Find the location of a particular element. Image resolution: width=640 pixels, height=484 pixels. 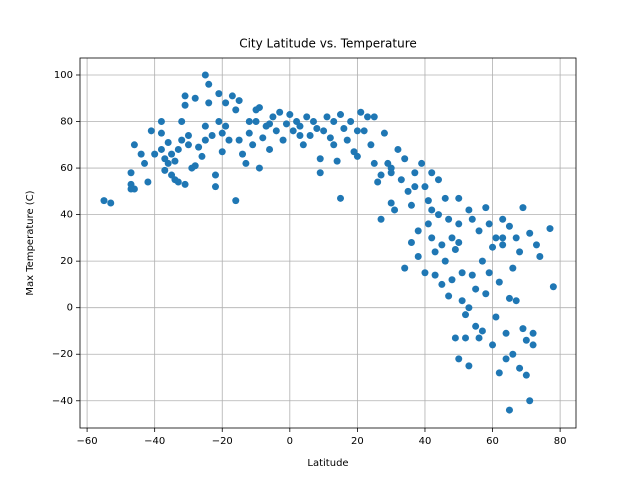

y-tick-label: 100 is located at coordinates (63, 75).